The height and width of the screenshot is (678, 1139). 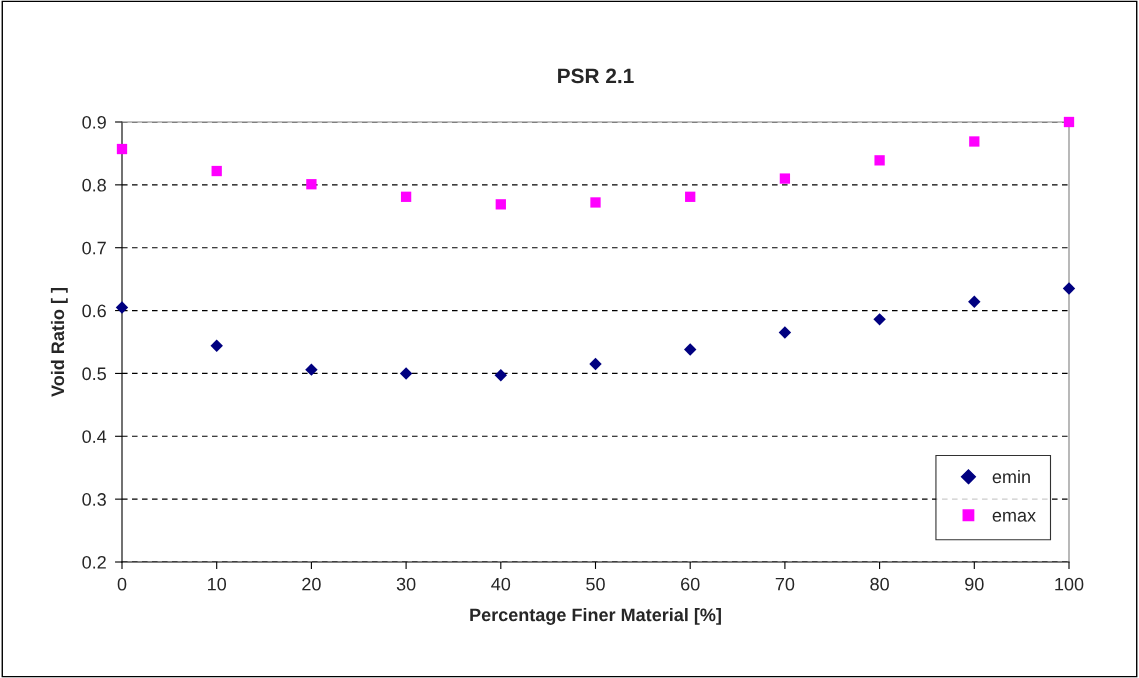 I want to click on y-tick-label: 0.3, so click(x=94, y=499).